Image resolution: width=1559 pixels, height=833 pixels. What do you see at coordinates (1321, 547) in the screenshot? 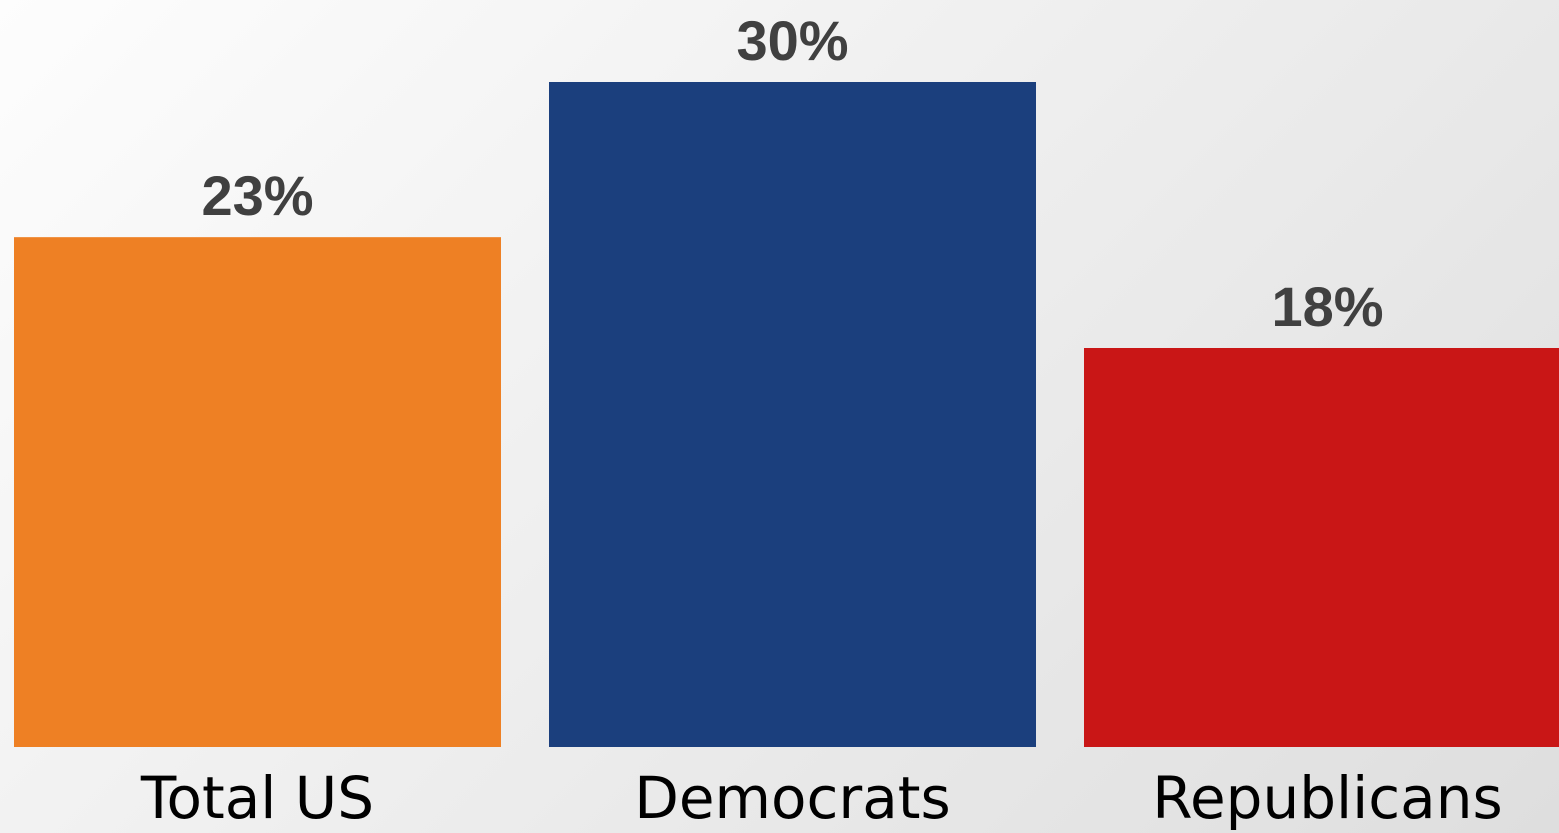
I see `bar-republicans` at bounding box center [1321, 547].